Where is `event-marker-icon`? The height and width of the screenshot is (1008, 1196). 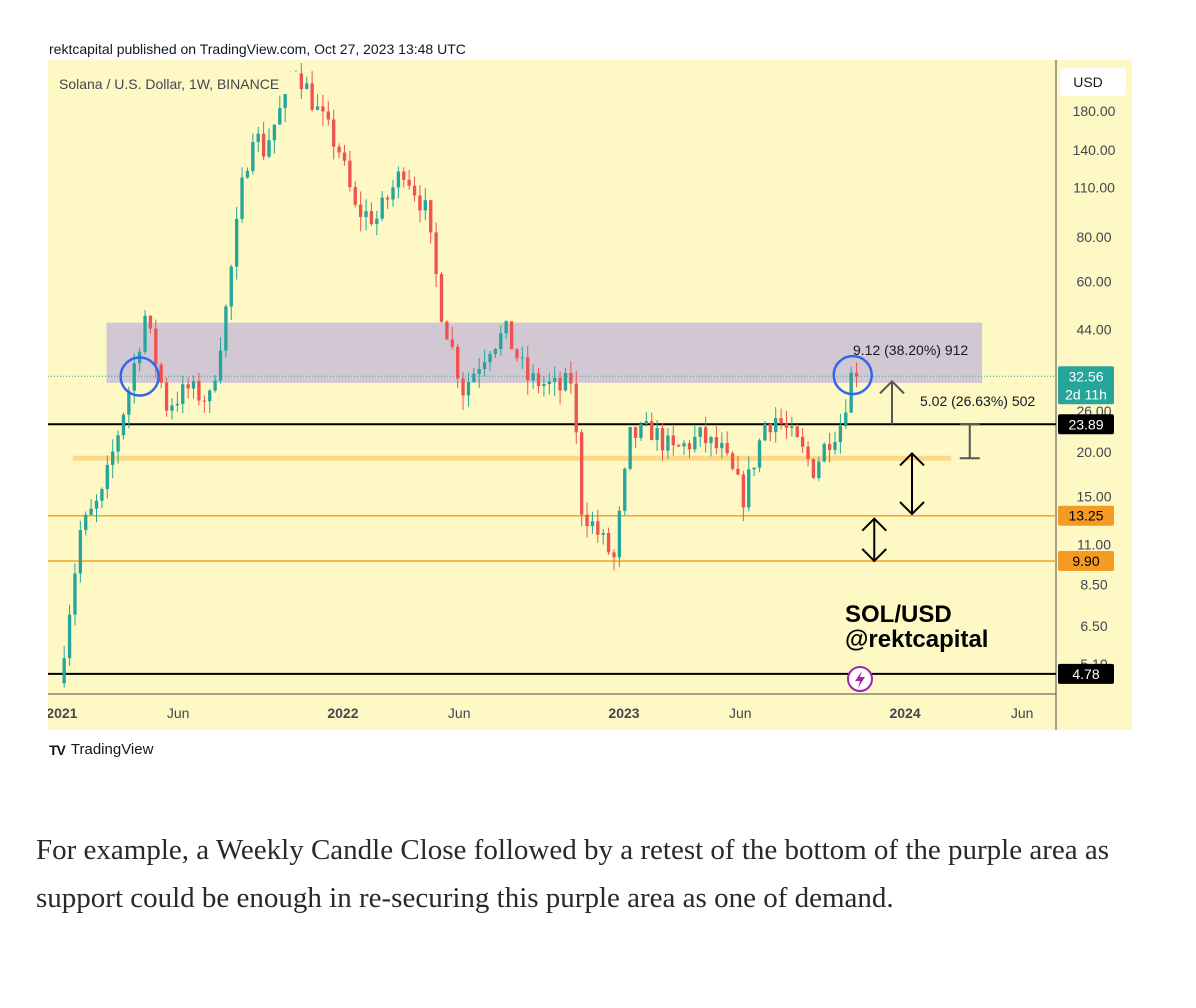
event-marker-icon is located at coordinates (860, 679).